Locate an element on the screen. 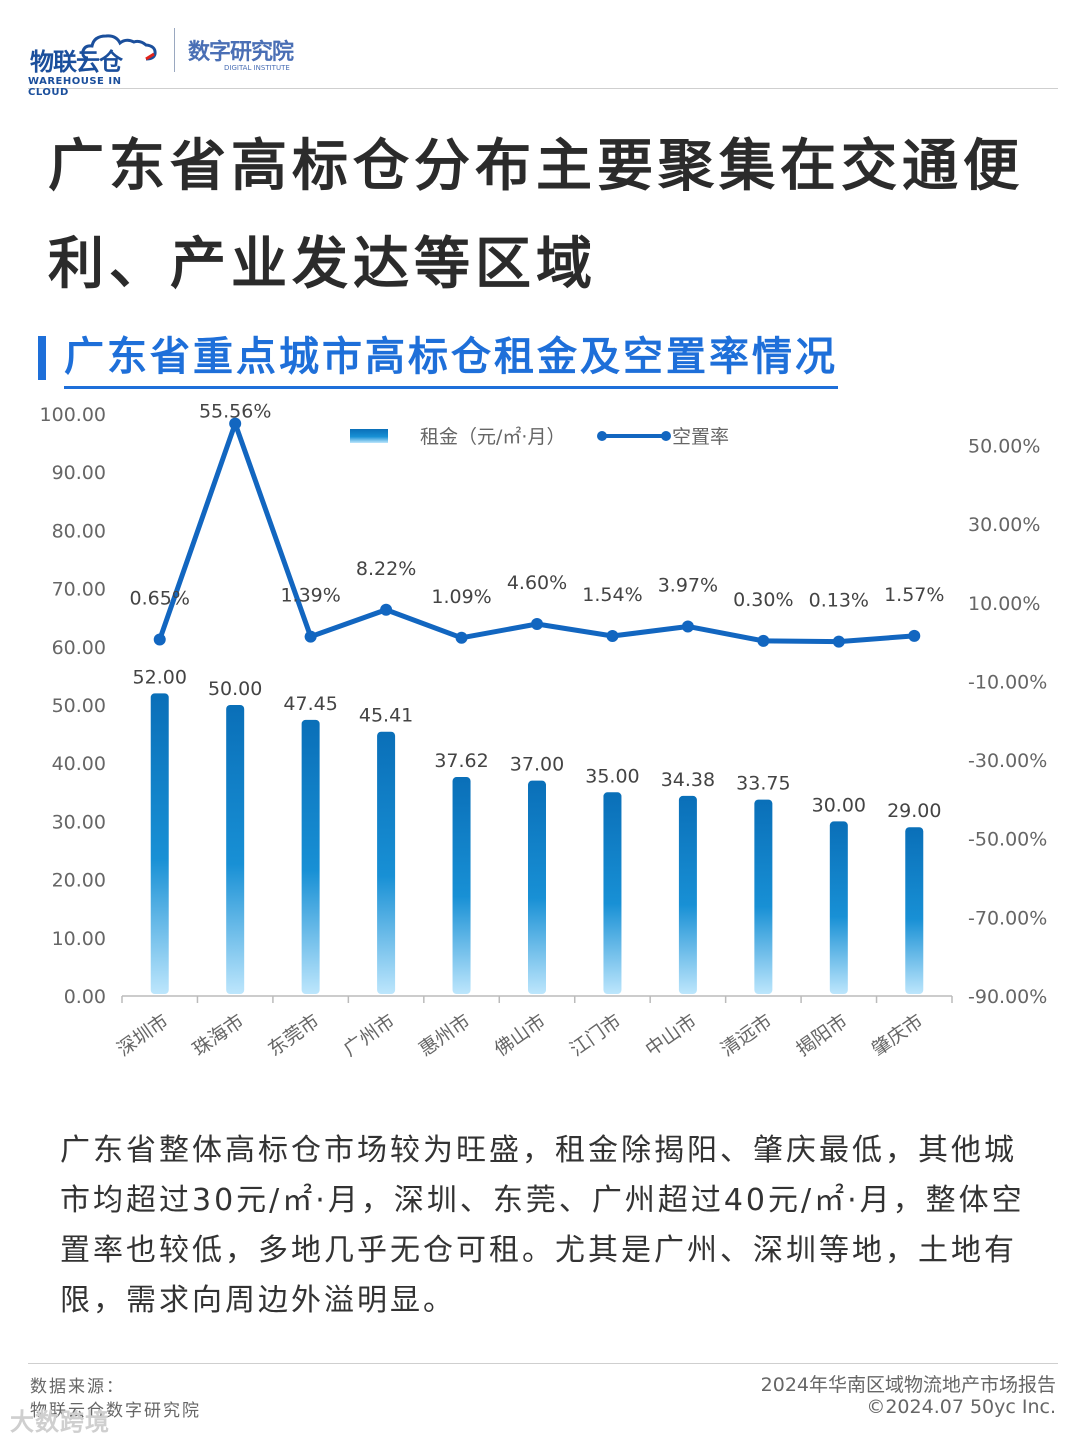  left-axis-tick-label: 90.00 is located at coordinates (79, 473).